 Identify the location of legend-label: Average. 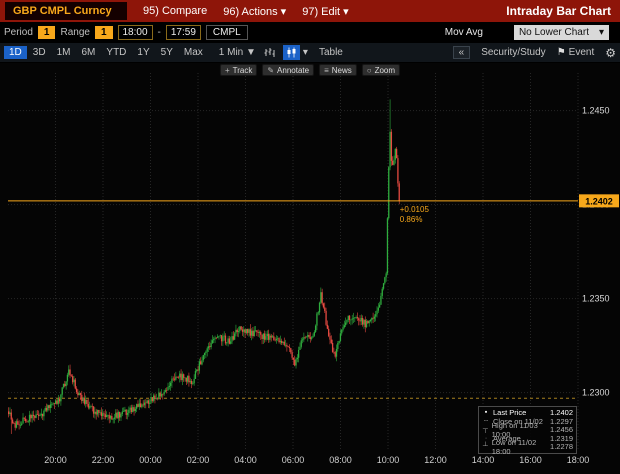
(507, 438).